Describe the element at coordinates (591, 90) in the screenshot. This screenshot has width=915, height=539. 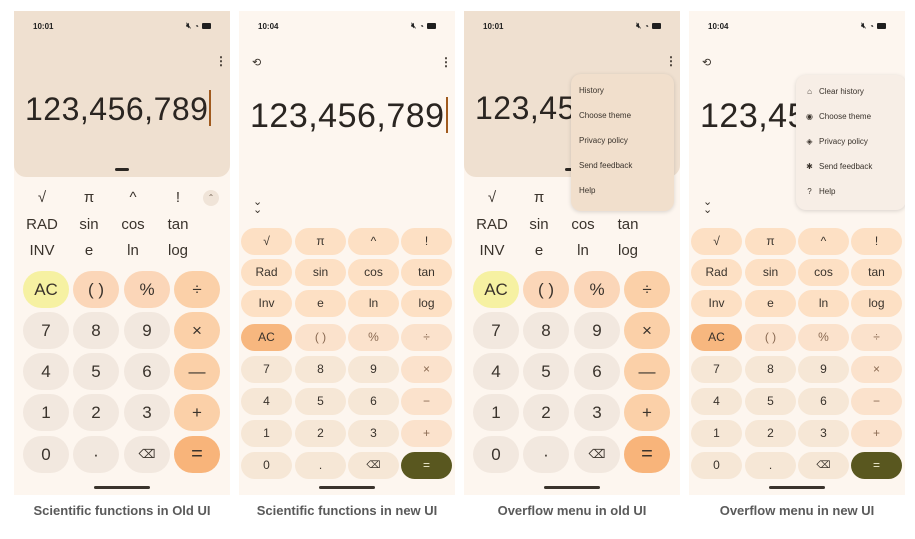
I see `menu-item-history: History` at that location.